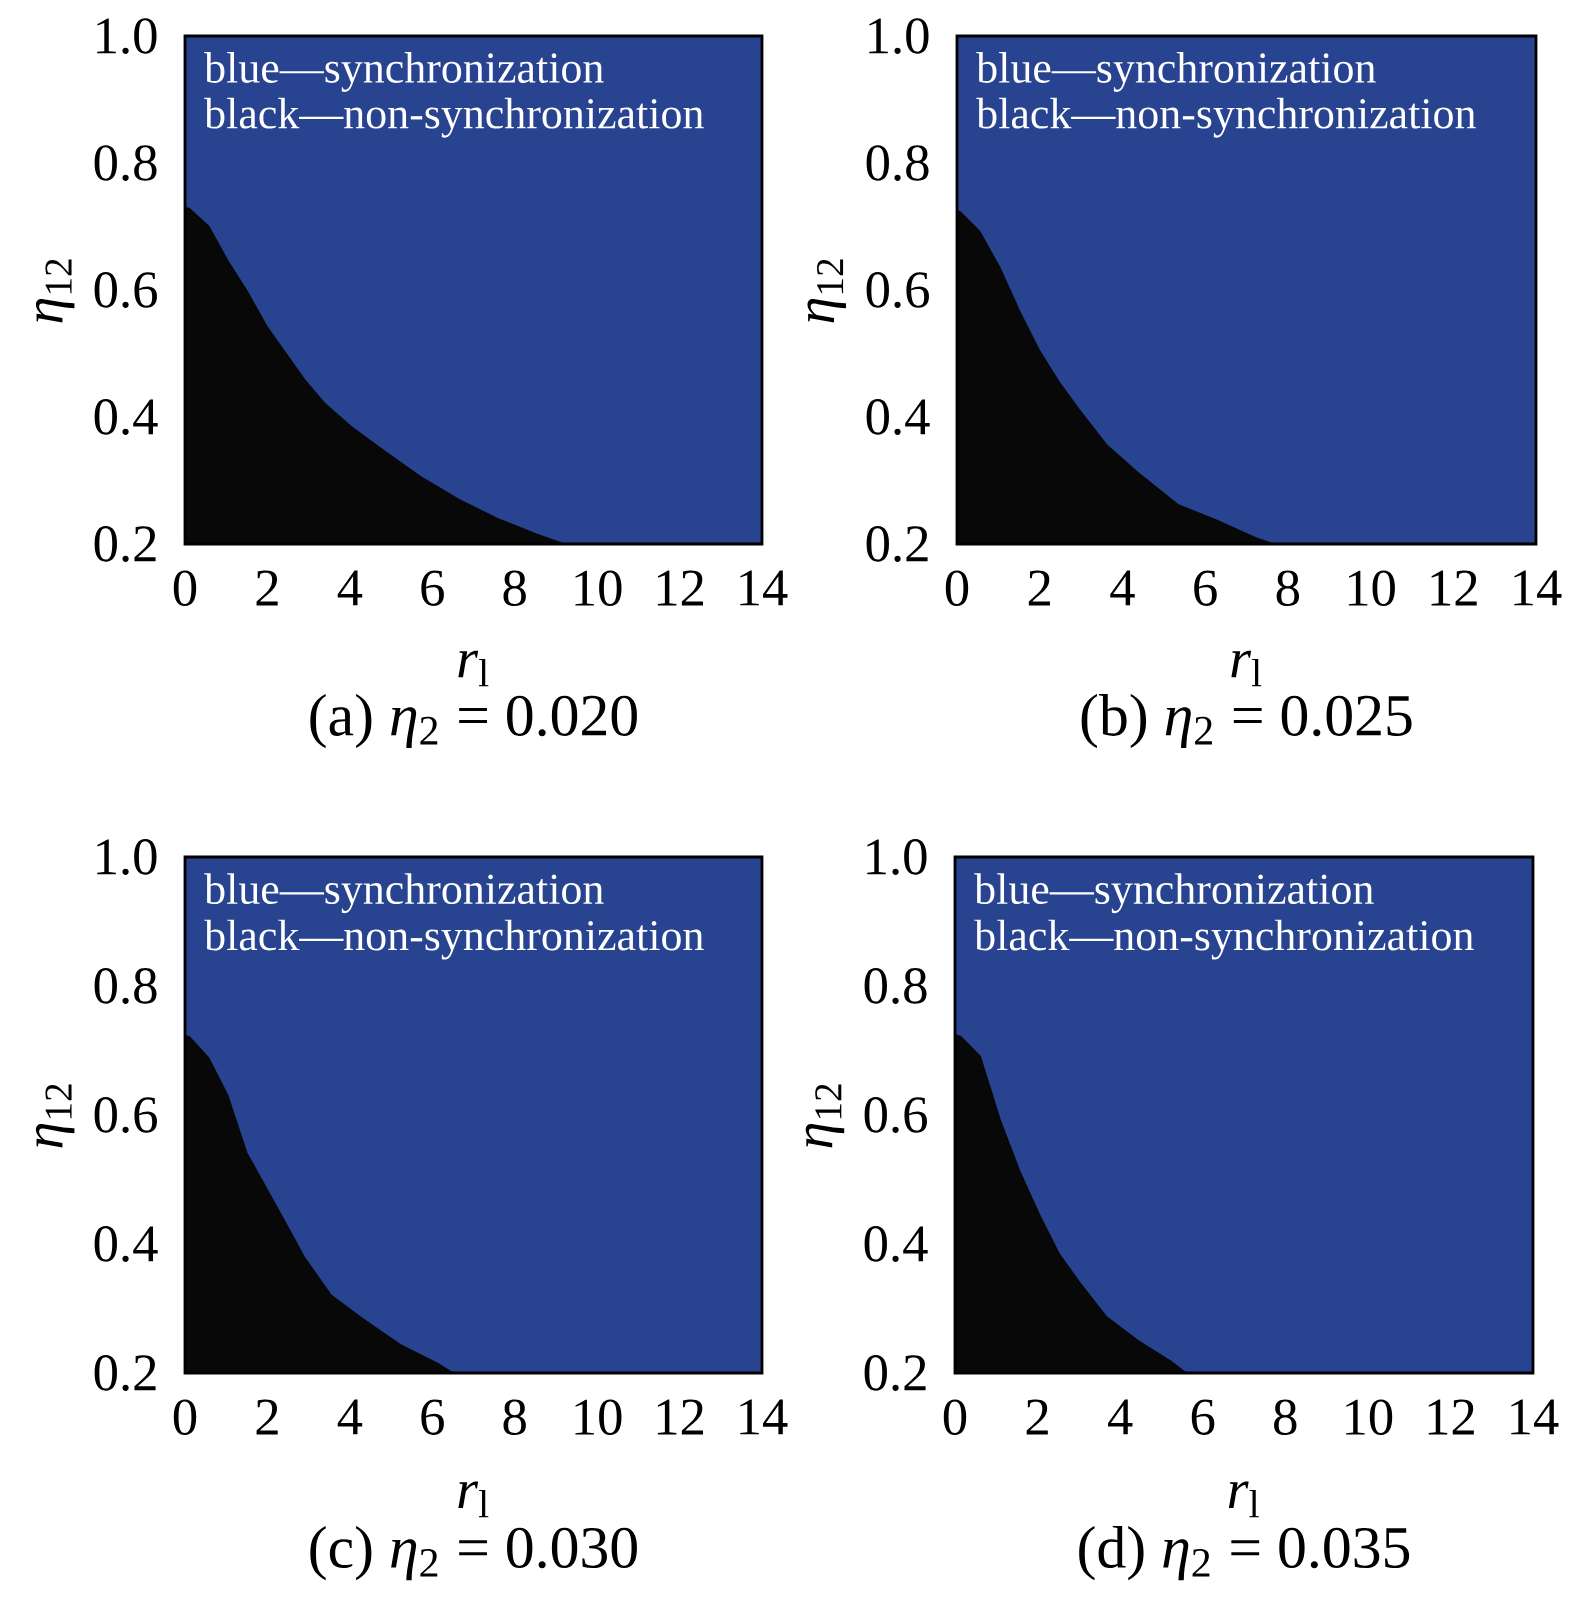 This screenshot has height=1618, width=1575. I want to click on text: (c) η$_{2}$ = 0.030, so click(473, 1553).